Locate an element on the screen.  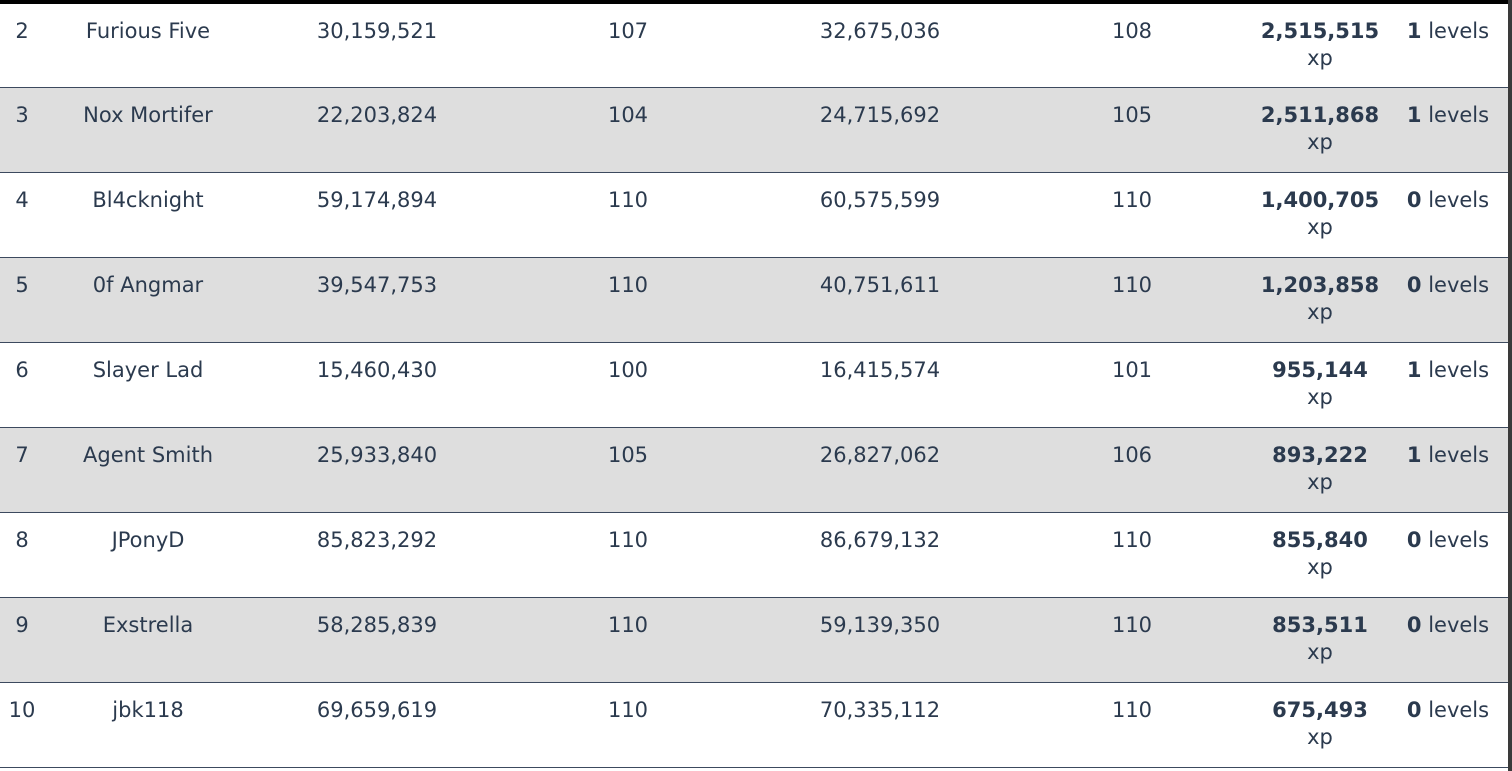
end-xp-cell: 26,827,062 is located at coordinates (880, 455).